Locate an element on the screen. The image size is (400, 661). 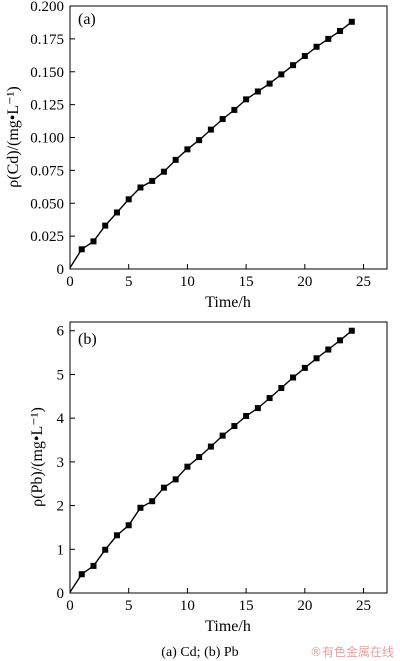
y-tick-label: 0.050 is located at coordinates (47, 204).